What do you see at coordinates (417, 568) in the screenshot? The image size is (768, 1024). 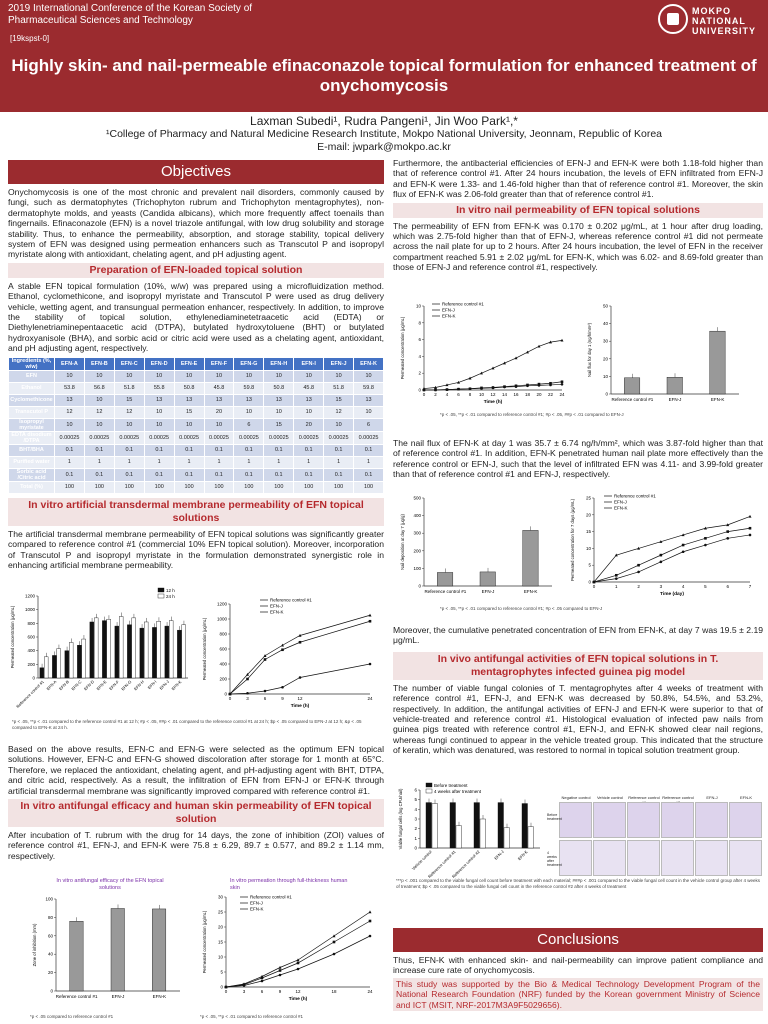 I see `y-tick-label: 100` at bounding box center [417, 568].